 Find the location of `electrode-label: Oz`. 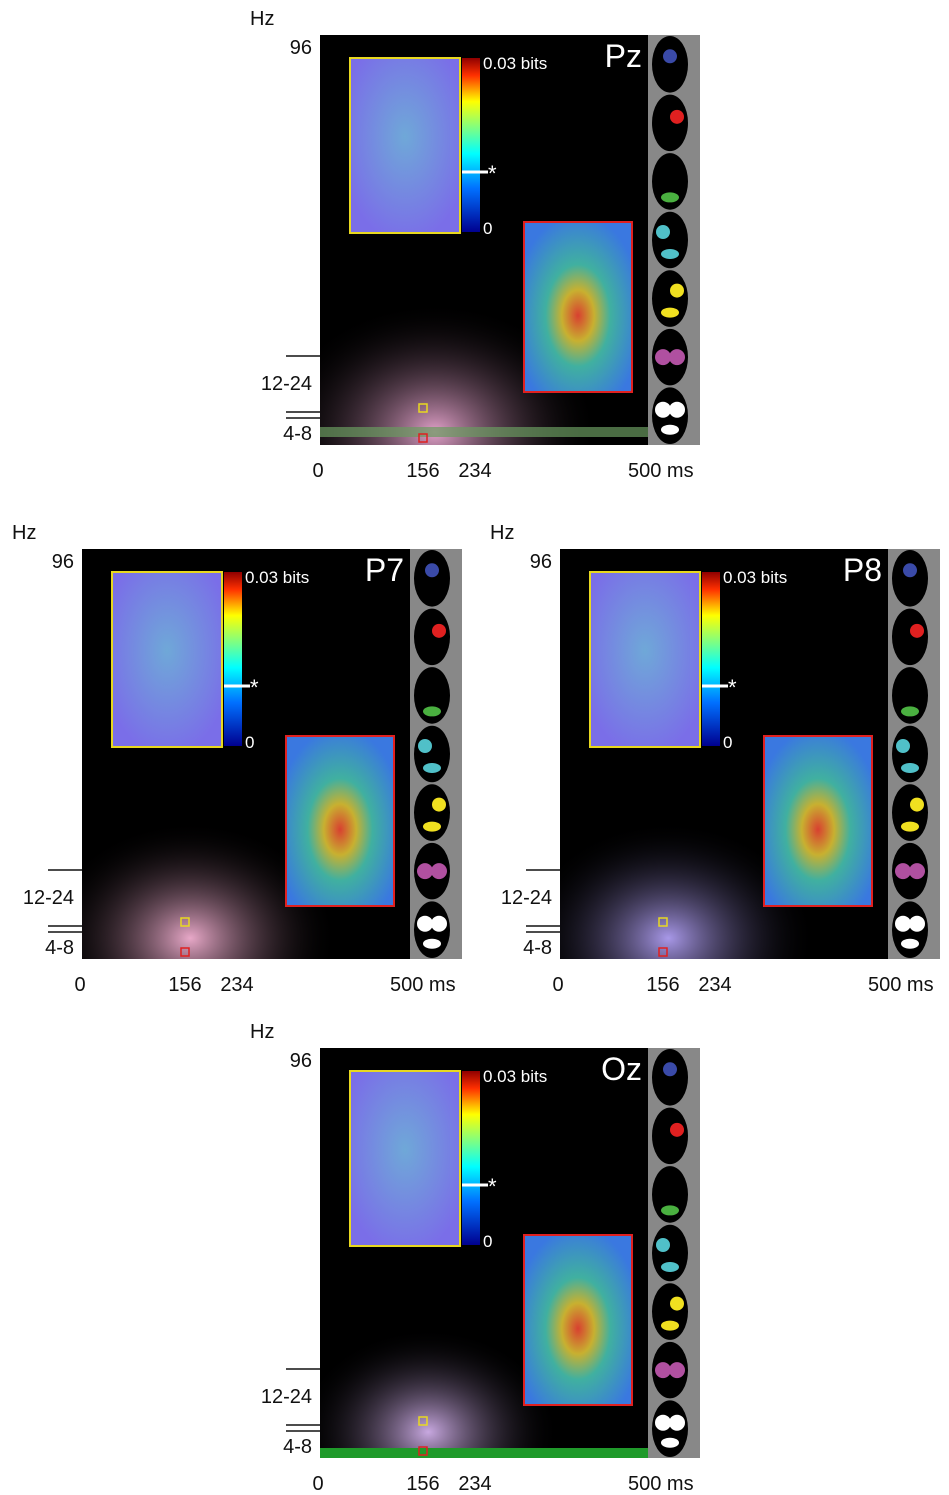

electrode-label: Oz is located at coordinates (621, 1069).